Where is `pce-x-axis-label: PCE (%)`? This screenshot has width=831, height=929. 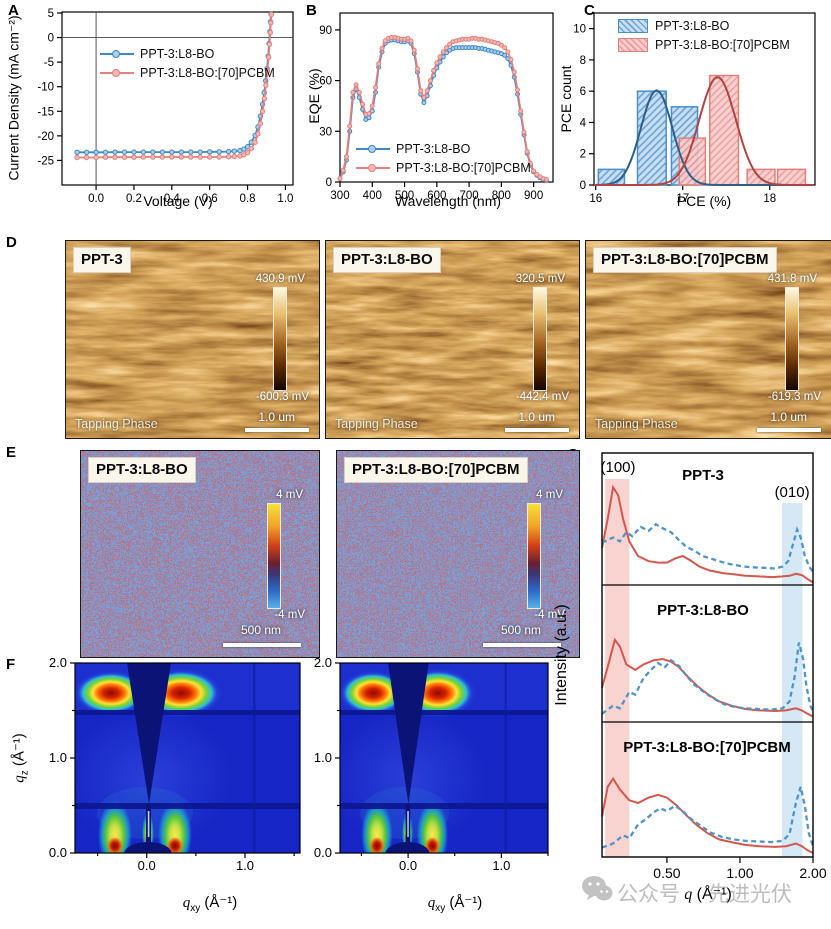 pce-x-axis-label: PCE (%) is located at coordinates (704, 201).